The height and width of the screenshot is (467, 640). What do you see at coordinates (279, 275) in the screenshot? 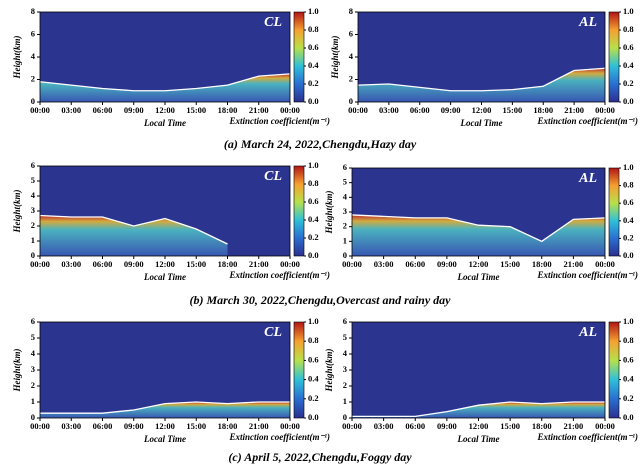
I see `colorbar-label: Extinction coefficient(m⁻¹)` at bounding box center [279, 275].